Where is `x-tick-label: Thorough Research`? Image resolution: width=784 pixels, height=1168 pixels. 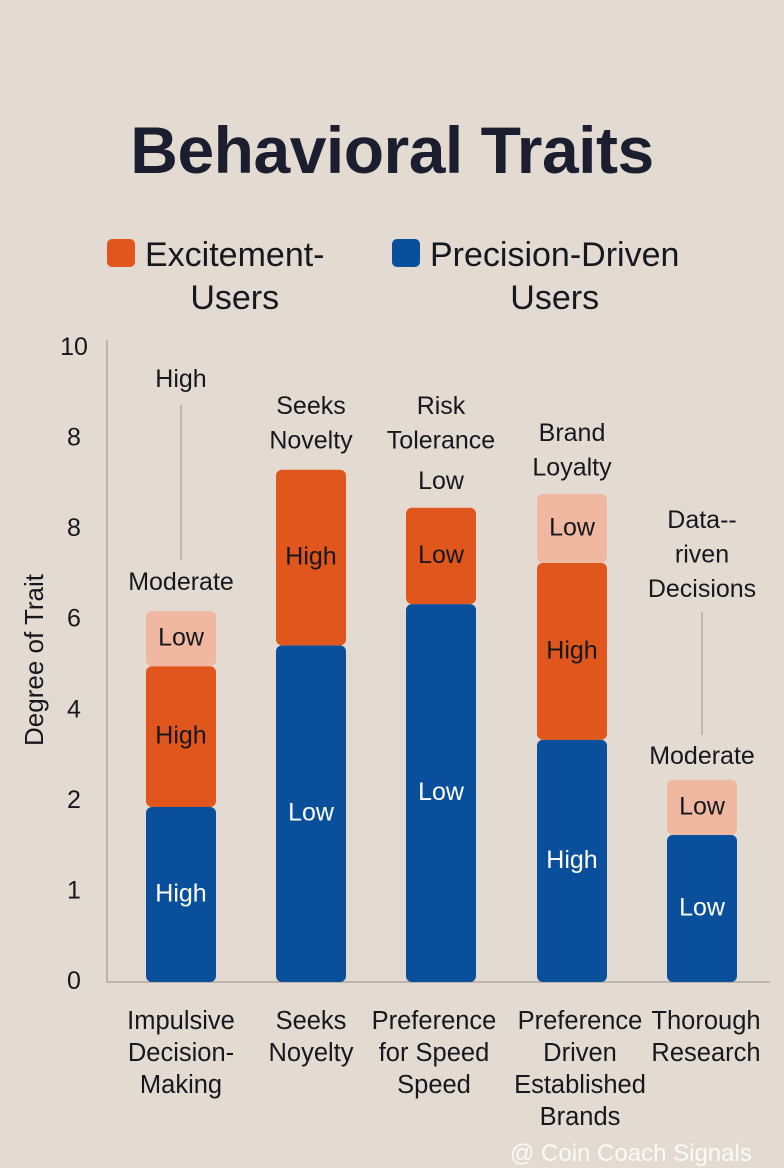 x-tick-label: Thorough Research is located at coordinates (705, 1037).